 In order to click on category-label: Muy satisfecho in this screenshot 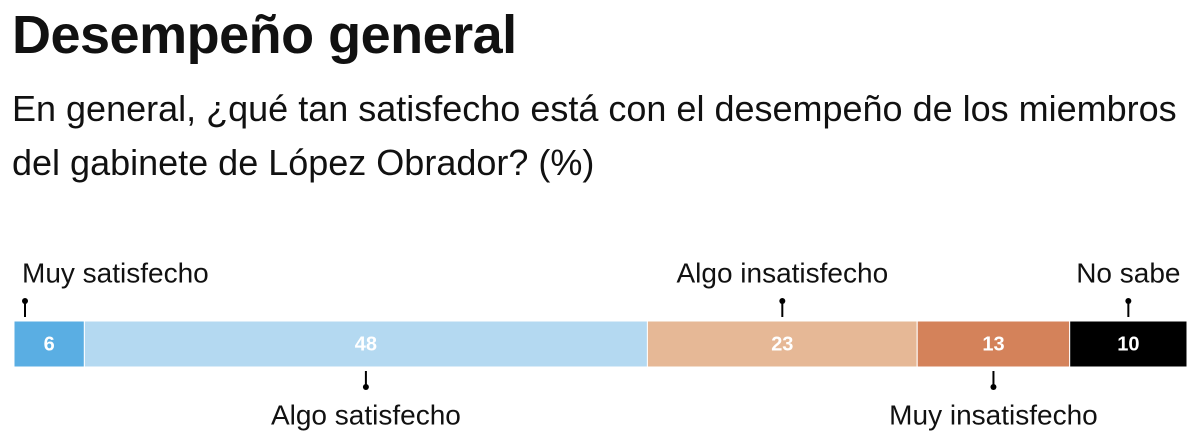, I will do `click(115, 272)`.